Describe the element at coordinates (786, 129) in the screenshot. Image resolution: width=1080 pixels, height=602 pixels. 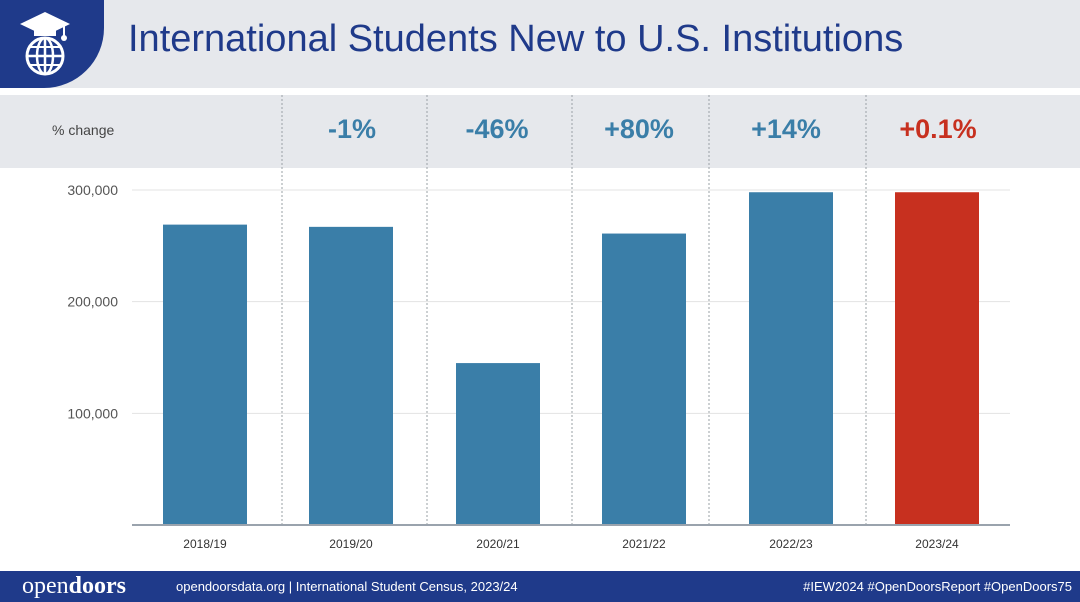
I see `percent-change-2022-23: +14%` at that location.